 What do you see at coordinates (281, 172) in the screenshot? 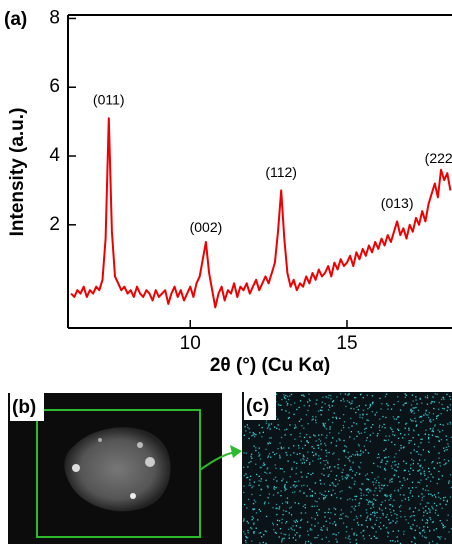
I see `peak-label: (112)` at bounding box center [281, 172].